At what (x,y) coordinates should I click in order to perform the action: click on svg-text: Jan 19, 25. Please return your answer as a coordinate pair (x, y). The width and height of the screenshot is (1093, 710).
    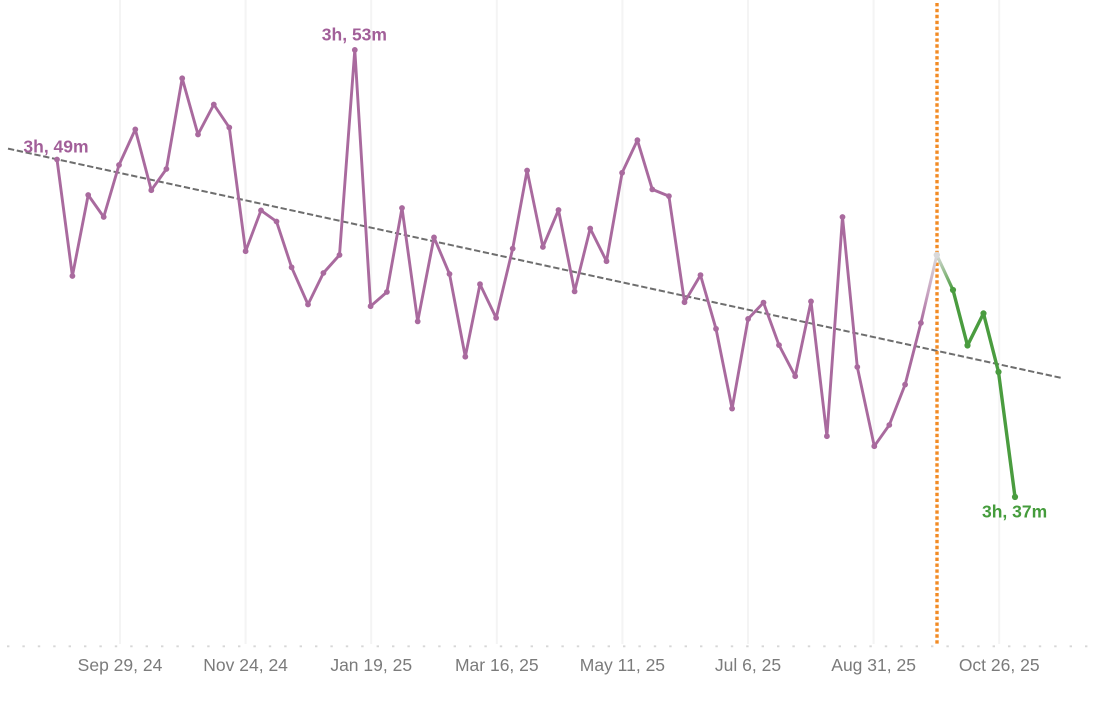
    Looking at the image, I should click on (371, 665).